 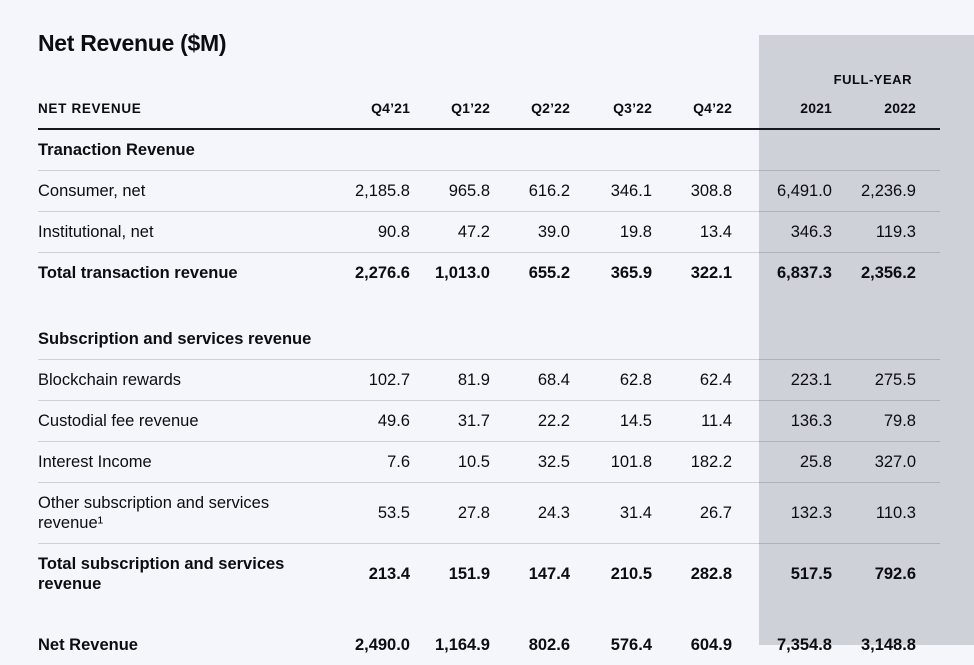 What do you see at coordinates (462, 273) in the screenshot?
I see `value-cell: 1,013.0` at bounding box center [462, 273].